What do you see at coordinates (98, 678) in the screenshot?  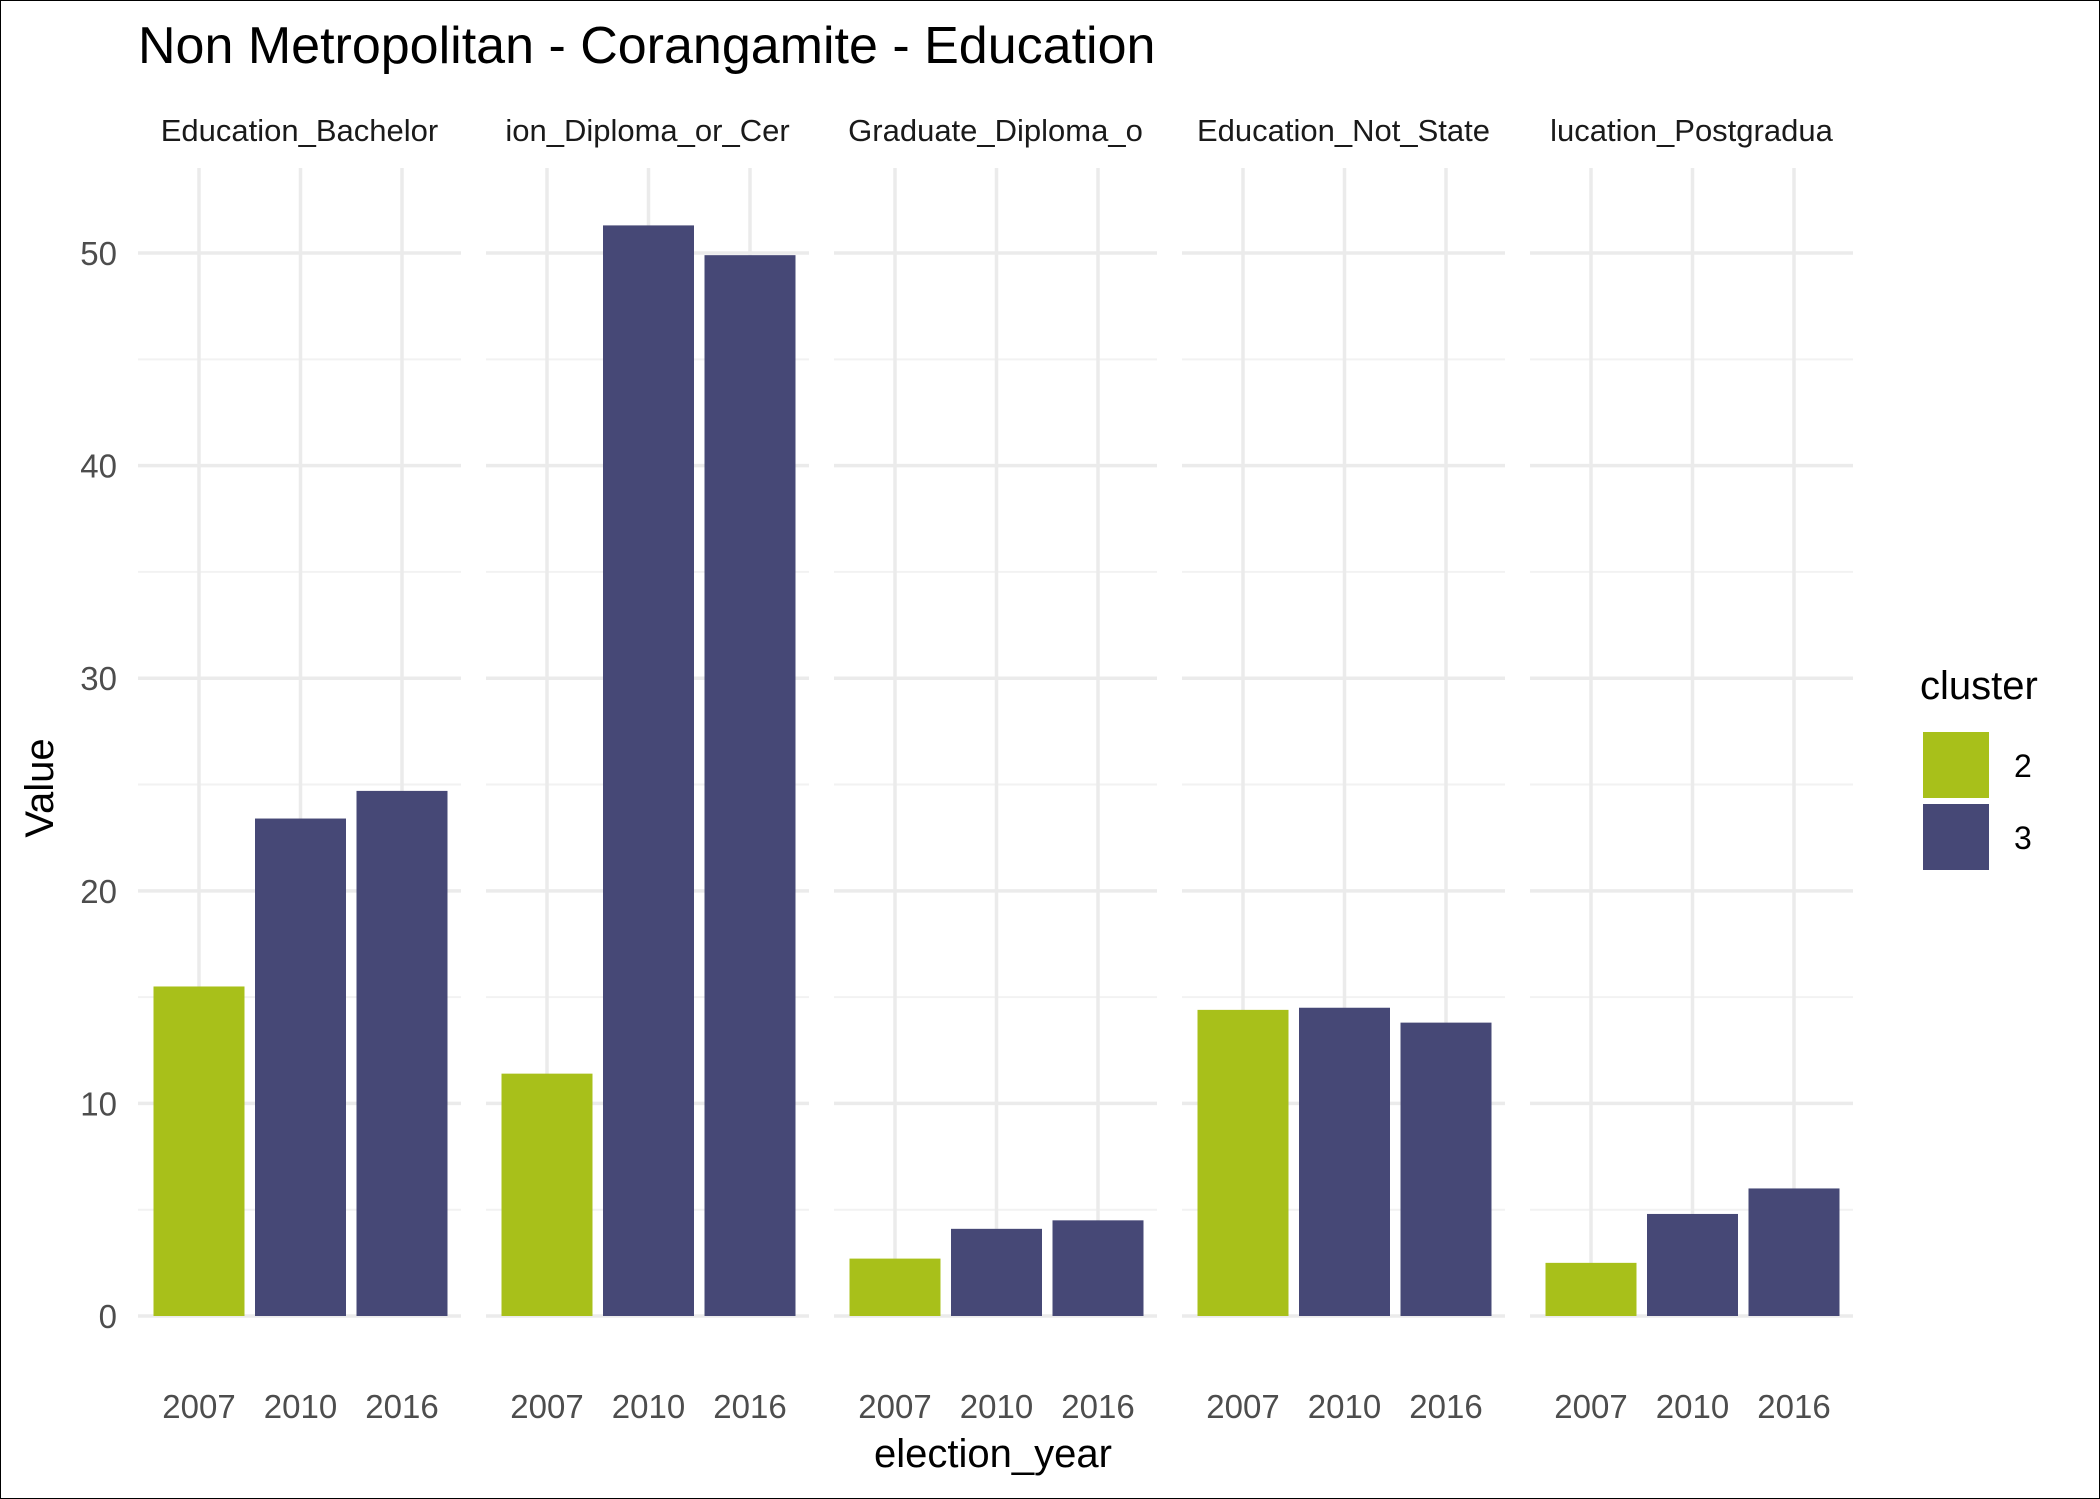 I see `y-tick-label: 30` at bounding box center [98, 678].